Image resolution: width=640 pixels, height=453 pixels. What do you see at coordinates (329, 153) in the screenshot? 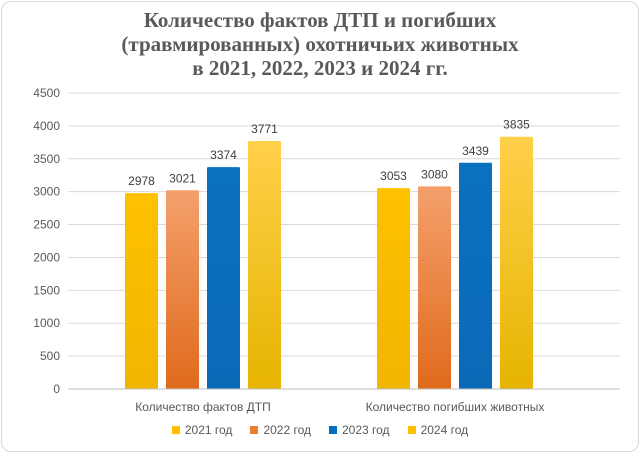
I see `data-labels: 2978 3021 3374 3771 3053 3080 3439 3835` at bounding box center [329, 153].